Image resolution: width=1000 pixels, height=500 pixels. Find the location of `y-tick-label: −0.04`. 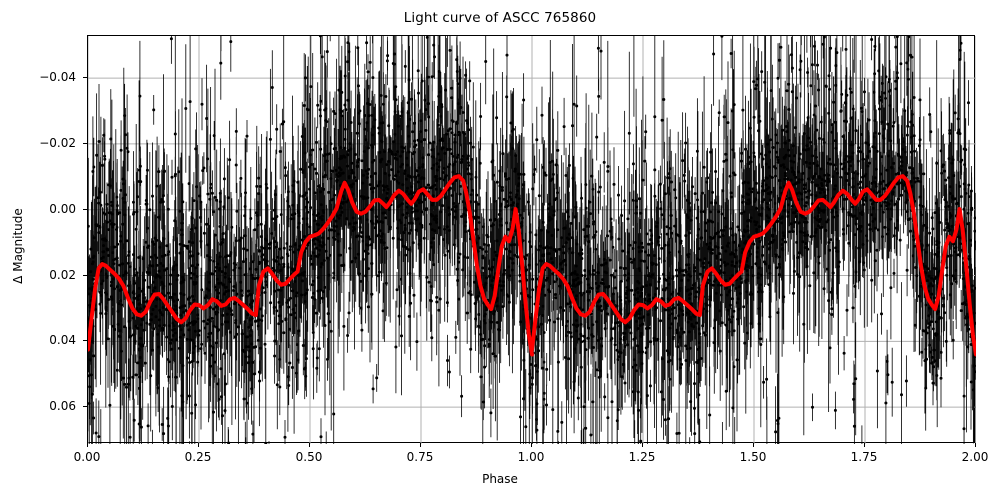

y-tick-label: −0.04 is located at coordinates (57, 77).